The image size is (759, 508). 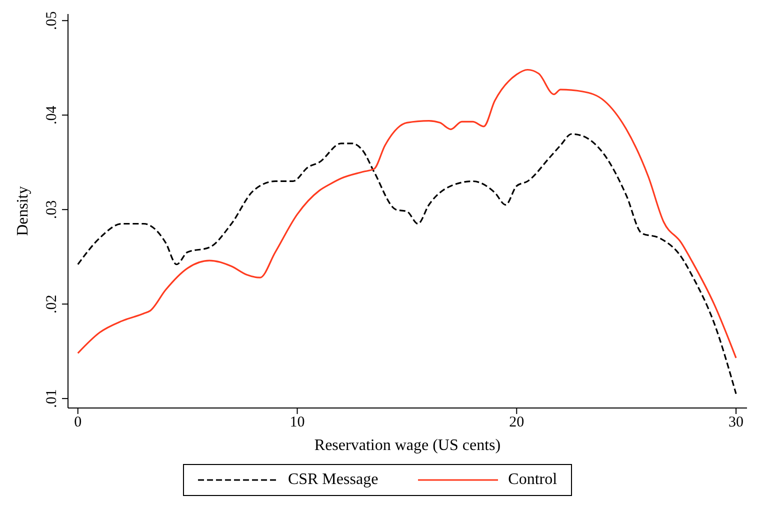 What do you see at coordinates (52, 304) in the screenshot?
I see `y-tick-label: .02` at bounding box center [52, 304].